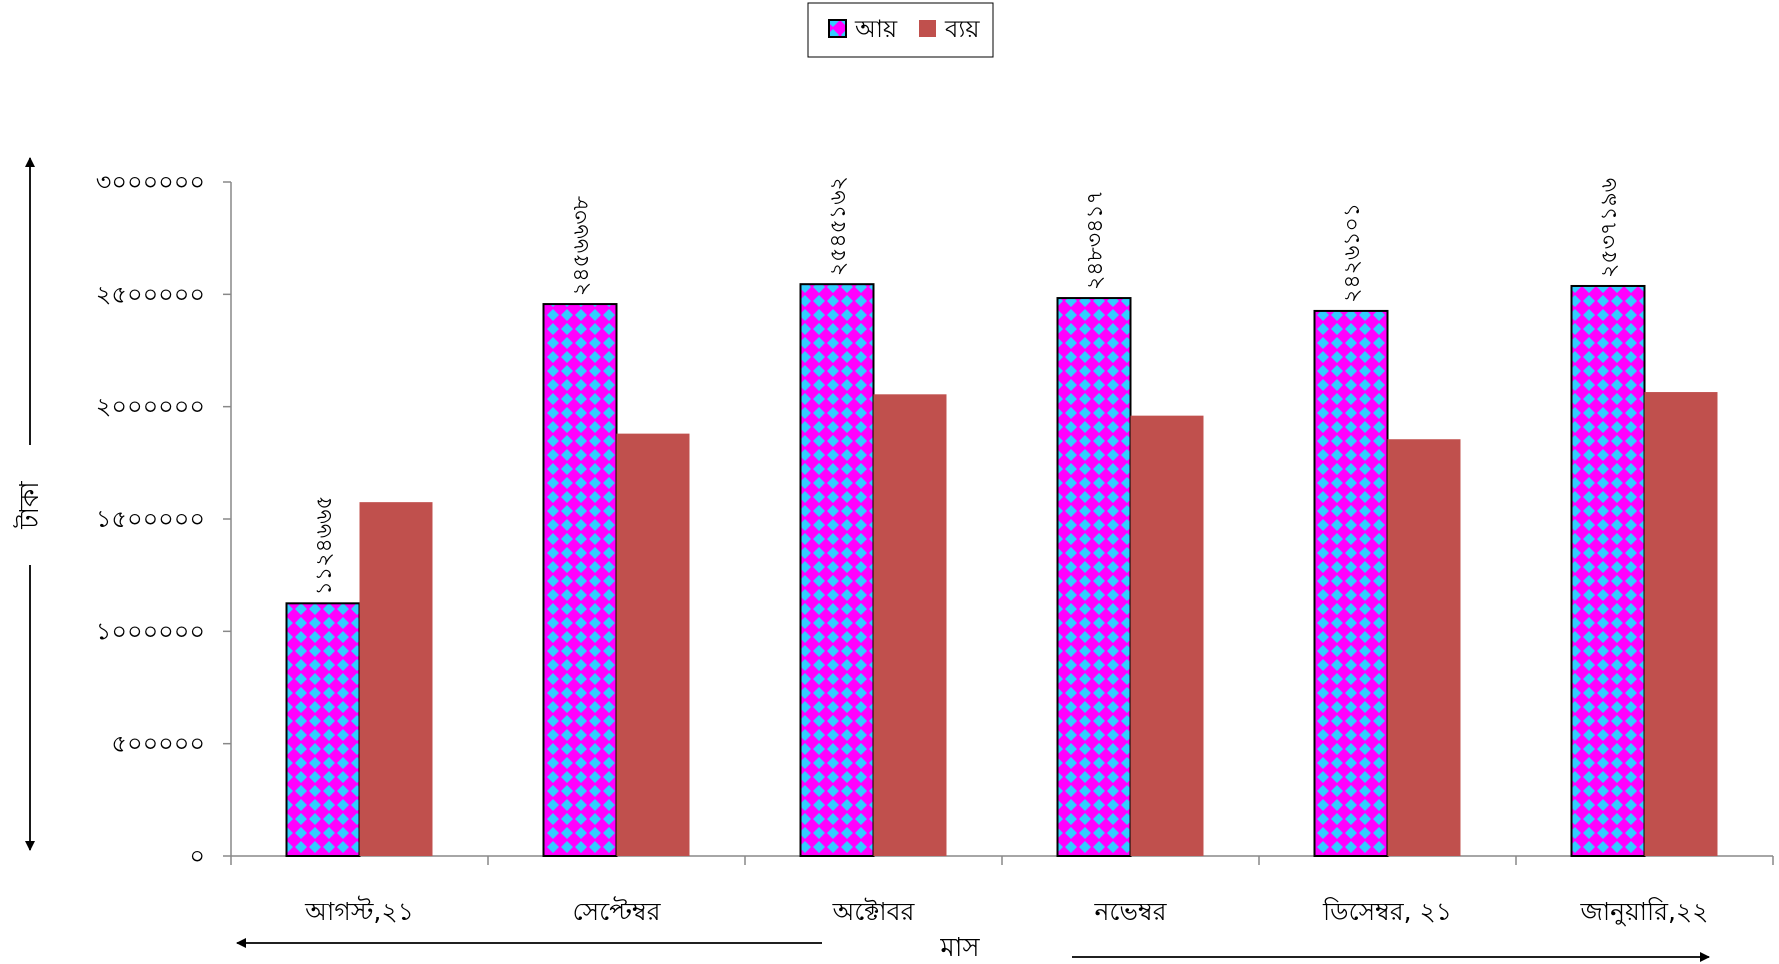  Describe the element at coordinates (1095, 240) in the screenshot. I see `data-label-income: ২৪৮৩৪১৭` at that location.